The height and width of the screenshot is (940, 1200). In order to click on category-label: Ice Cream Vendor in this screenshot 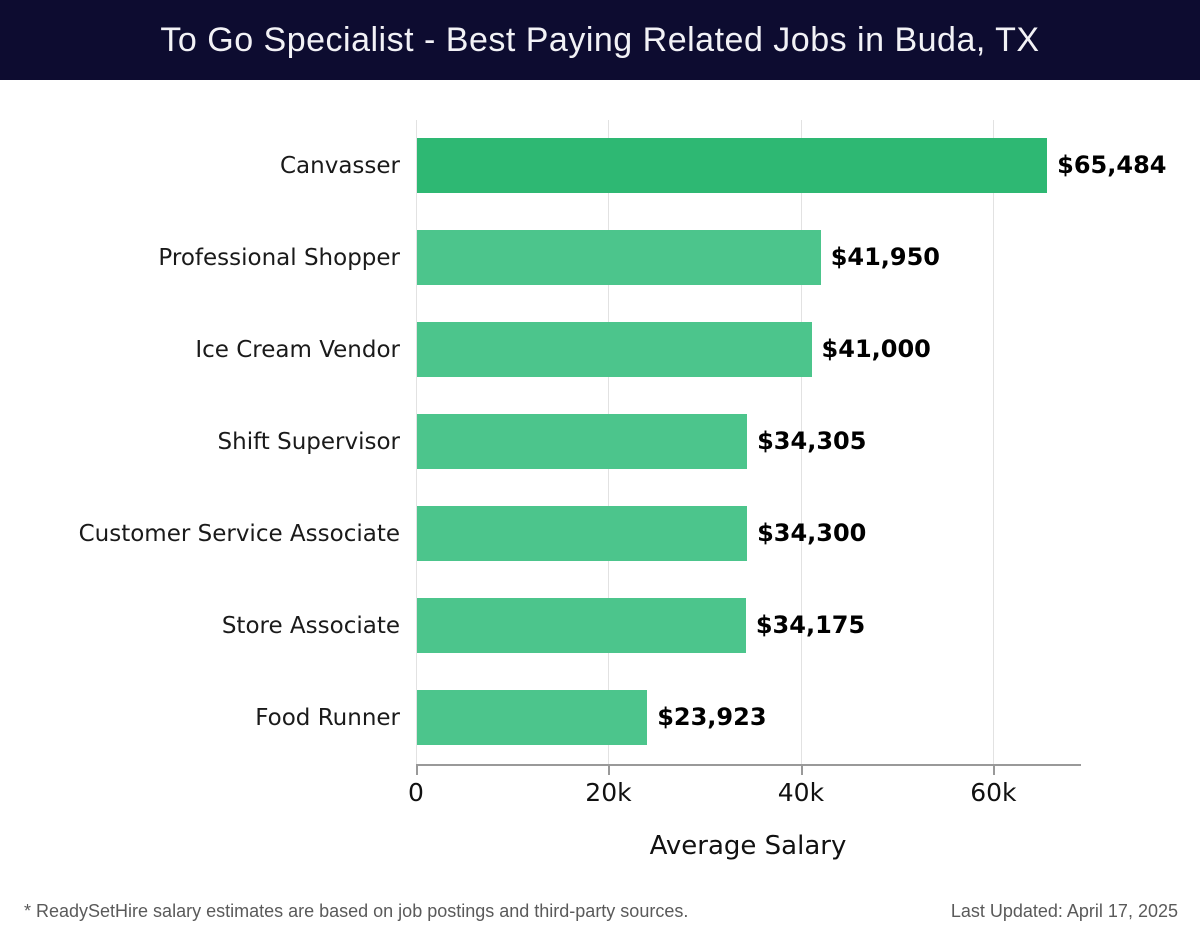, I will do `click(297, 349)`.